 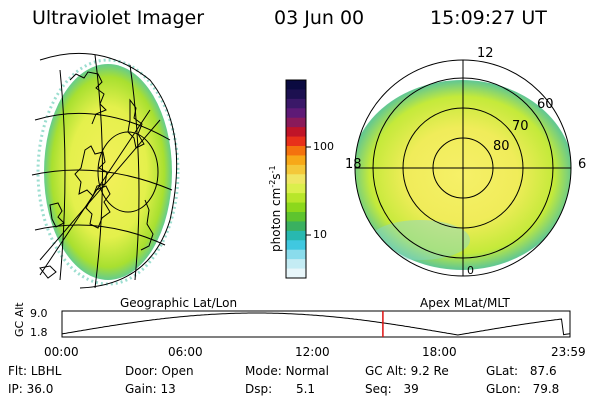 What do you see at coordinates (275, 208) in the screenshot?
I see `colorbar-title: photon cm-2s-1` at bounding box center [275, 208].